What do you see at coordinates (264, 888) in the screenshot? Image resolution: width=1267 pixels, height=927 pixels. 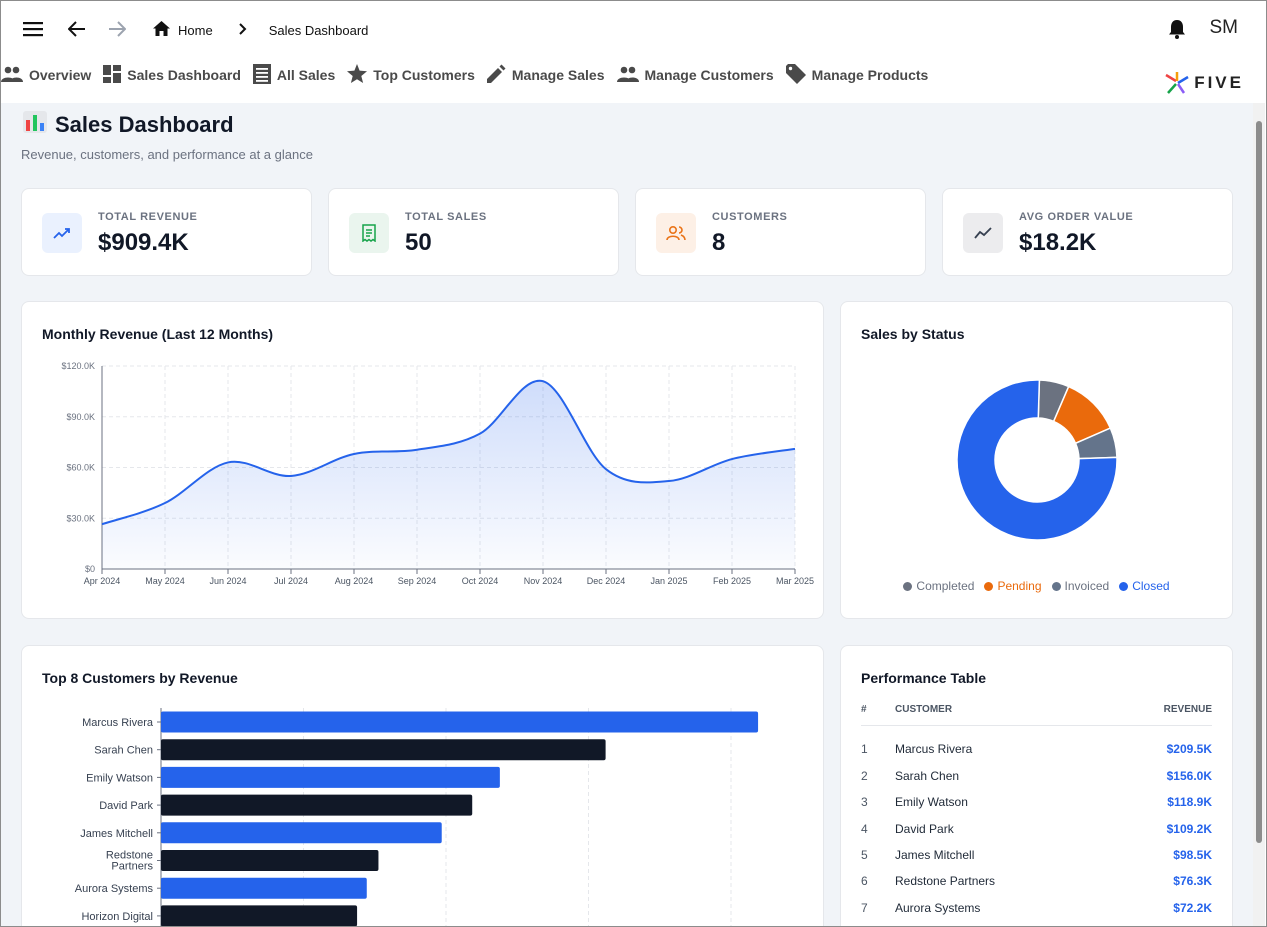 I see `bar-aurora-systems` at bounding box center [264, 888].